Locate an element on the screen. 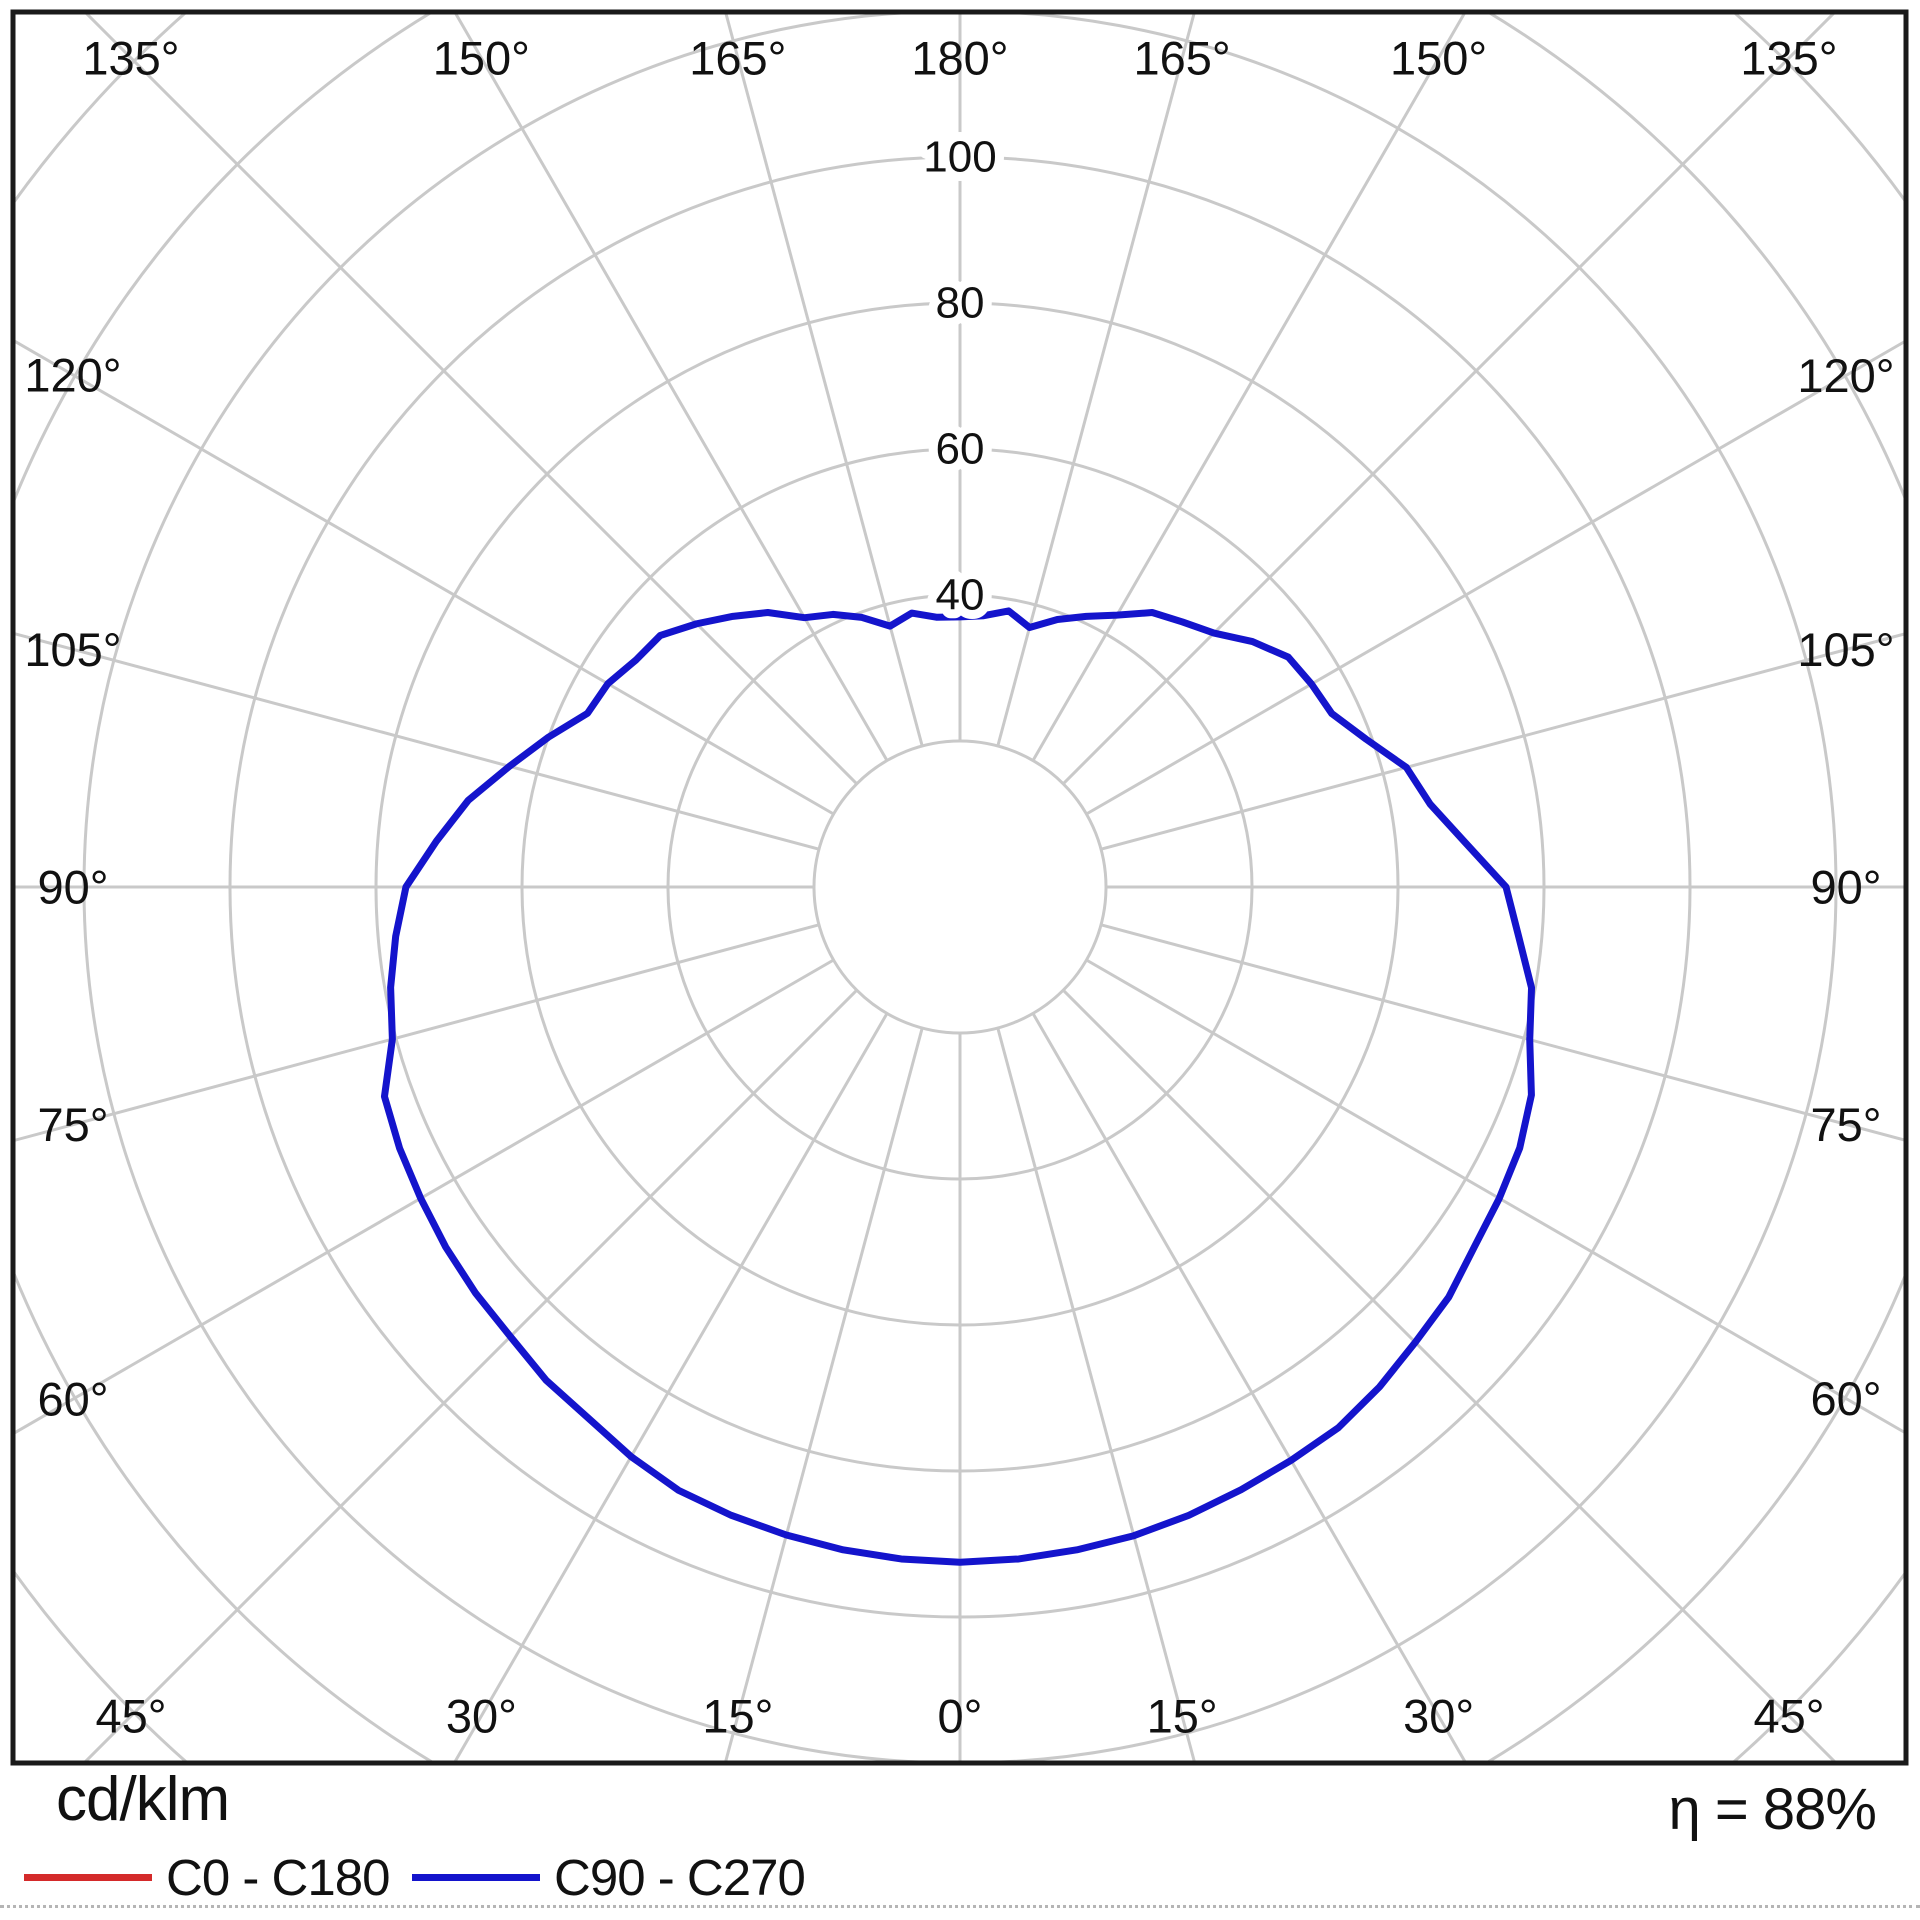 The width and height of the screenshot is (1920, 1920). angle-label-165R: 165° is located at coordinates (1182, 58).